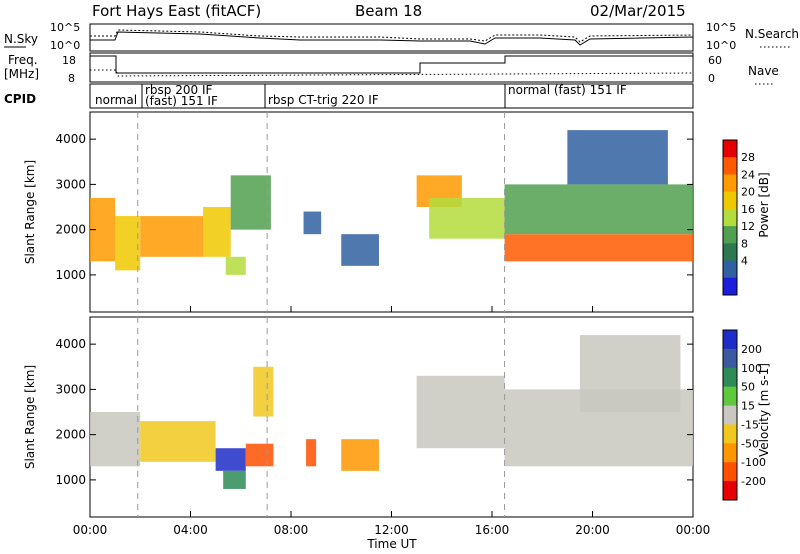  Describe the element at coordinates (70, 139) in the screenshot. I see `ytick-label-0-0: 4000` at that location.